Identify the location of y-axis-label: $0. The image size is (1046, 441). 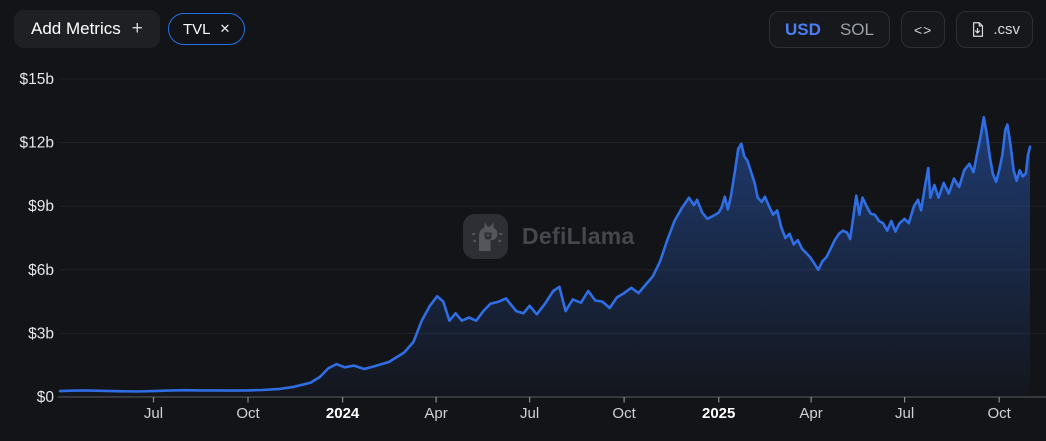
(46, 397).